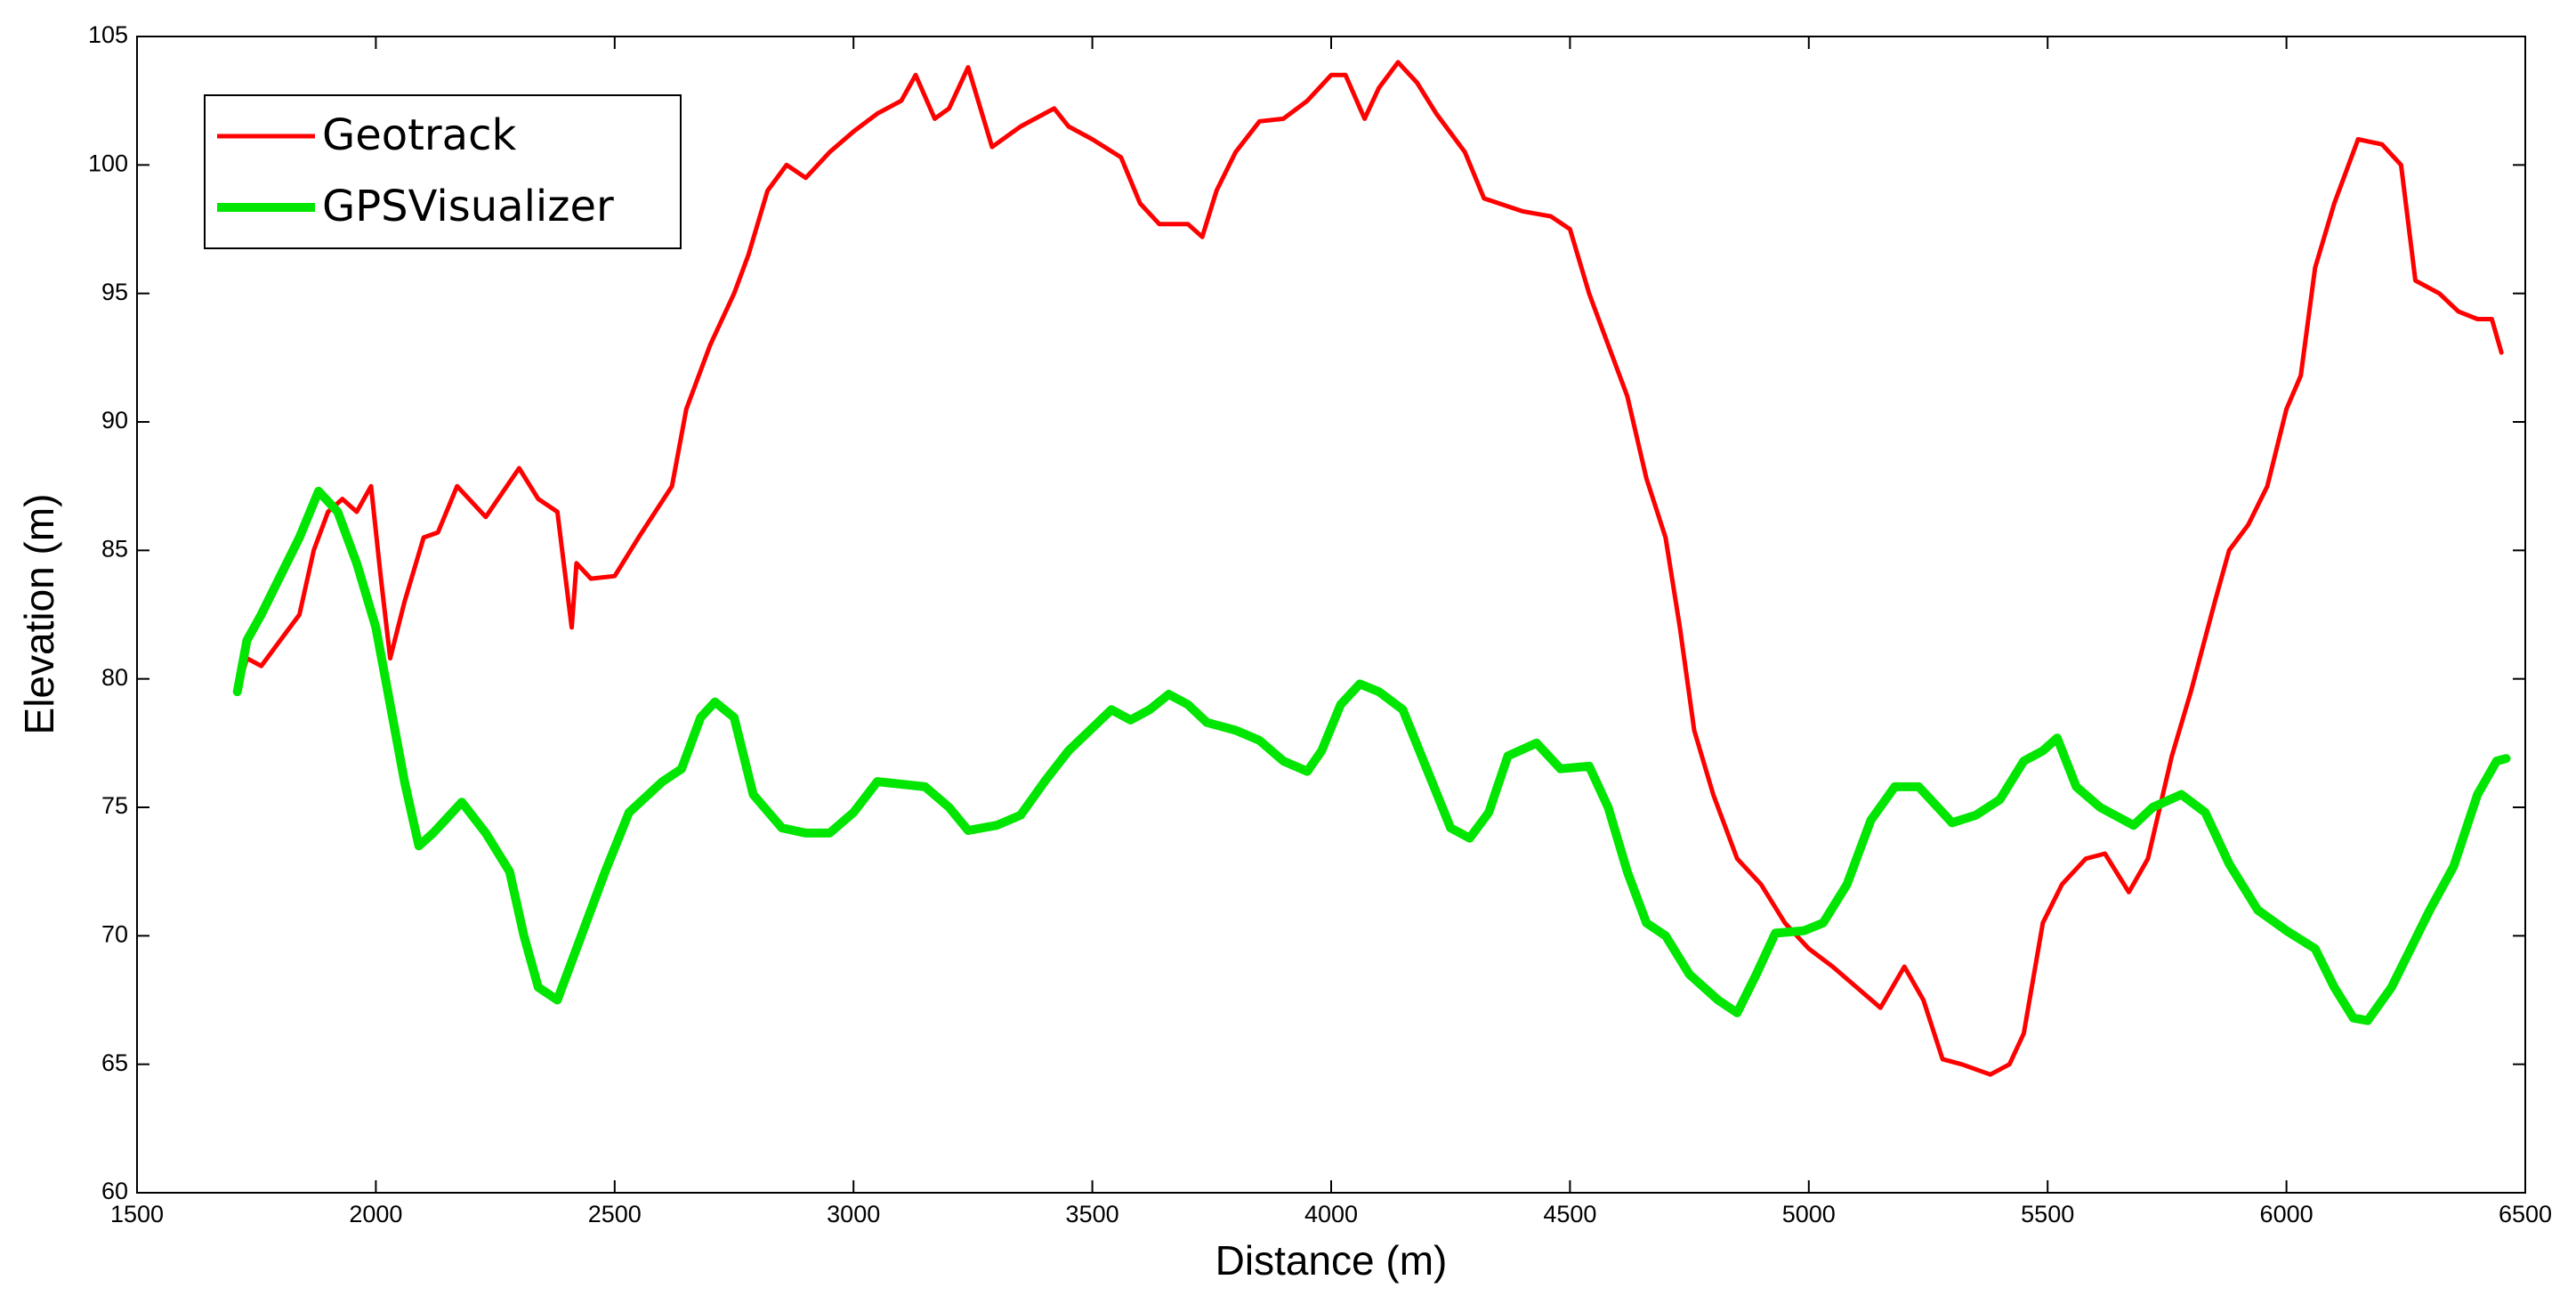  What do you see at coordinates (2525, 1214) in the screenshot?
I see `x-tick-label: 6500` at bounding box center [2525, 1214].